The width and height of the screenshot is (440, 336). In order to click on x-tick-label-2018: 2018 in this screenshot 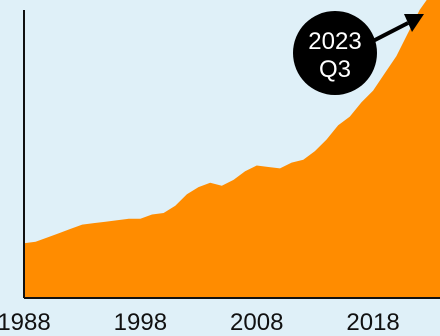, I will do `click(372, 322)`.